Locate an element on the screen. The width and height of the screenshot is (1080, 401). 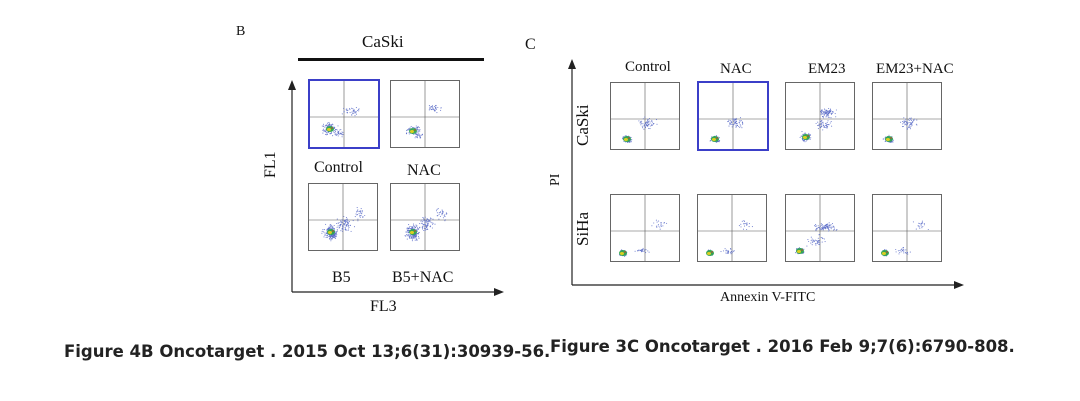
col-label-em23: EM23 is located at coordinates (827, 69).